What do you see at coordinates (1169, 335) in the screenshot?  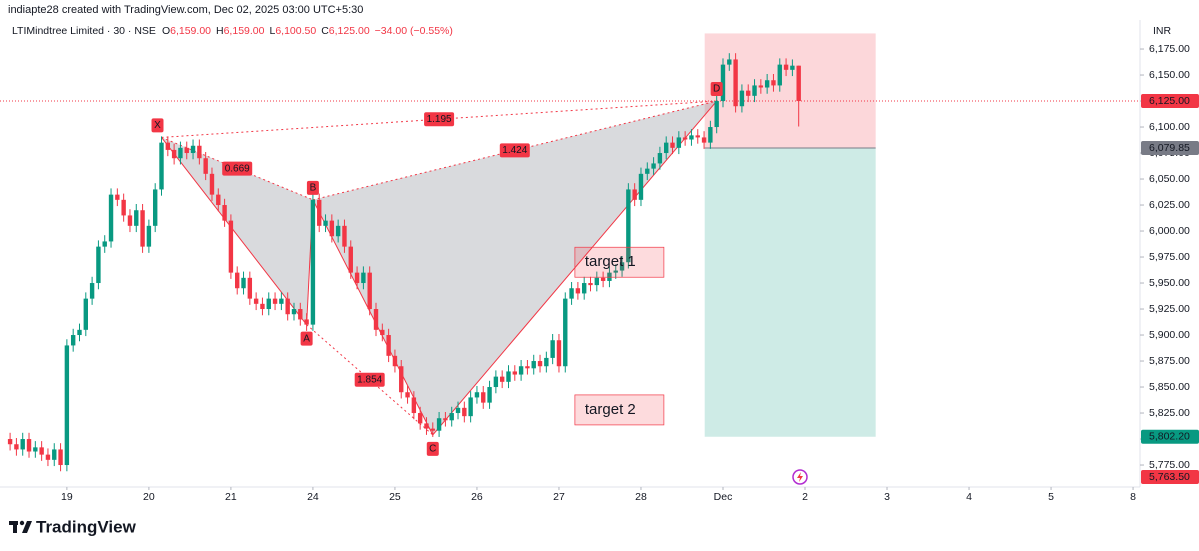 I see `y-tick-label: 5,900.00` at bounding box center [1169, 335].